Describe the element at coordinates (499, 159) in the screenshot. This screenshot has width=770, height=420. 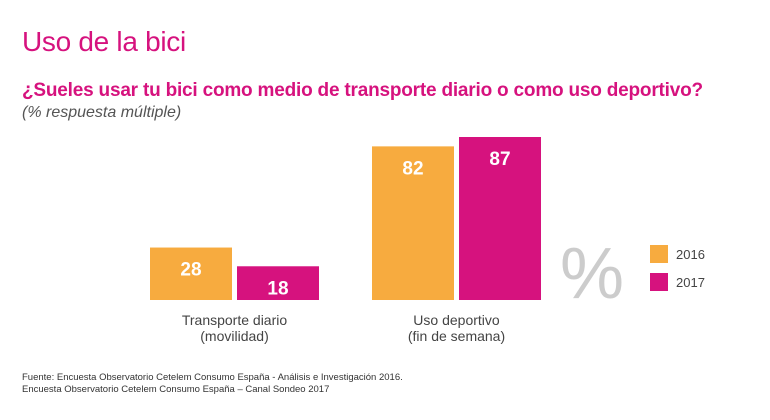
I see `bar-value-label: 87` at that location.